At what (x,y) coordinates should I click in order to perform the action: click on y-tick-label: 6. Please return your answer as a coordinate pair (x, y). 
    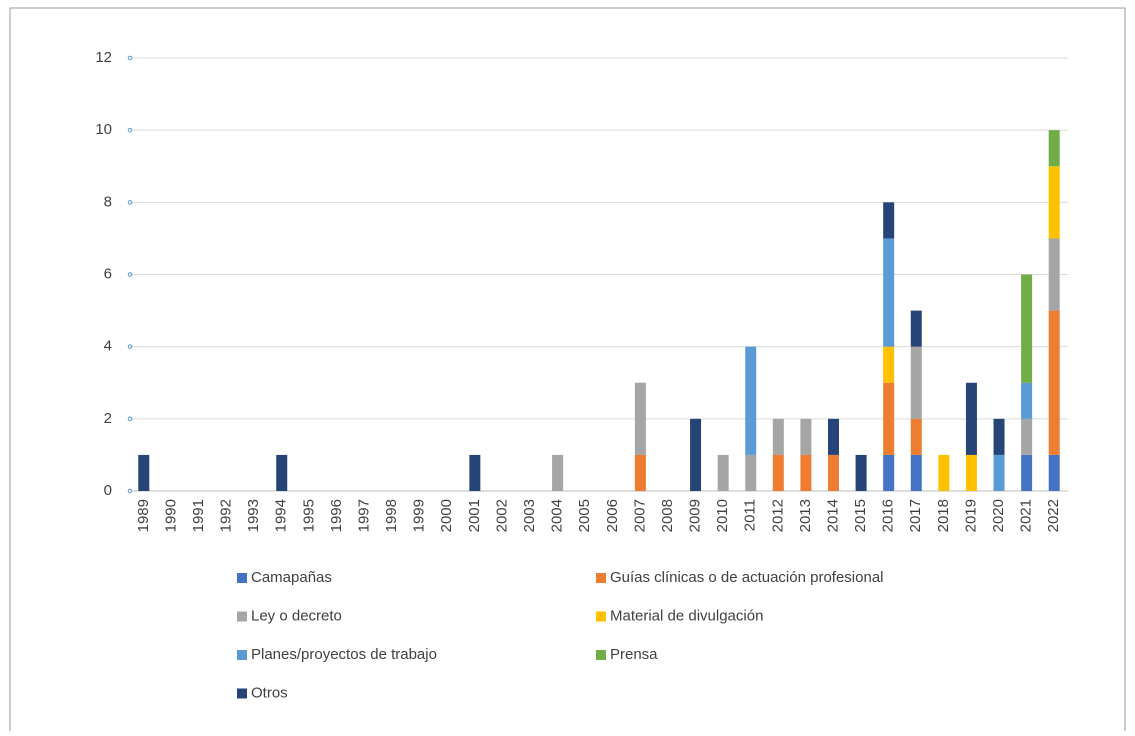
    Looking at the image, I should click on (108, 273).